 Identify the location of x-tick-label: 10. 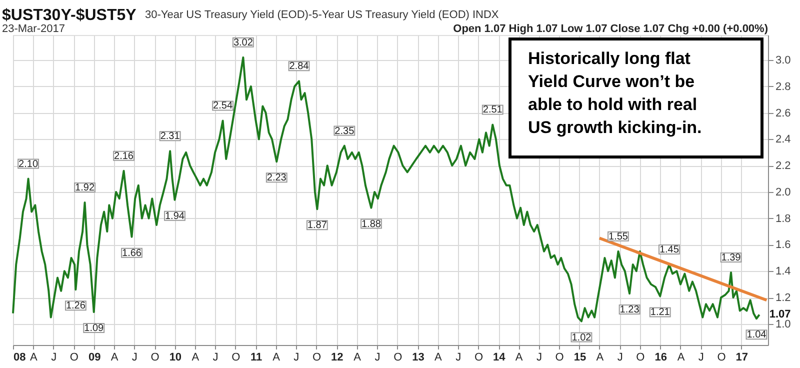
(175, 358).